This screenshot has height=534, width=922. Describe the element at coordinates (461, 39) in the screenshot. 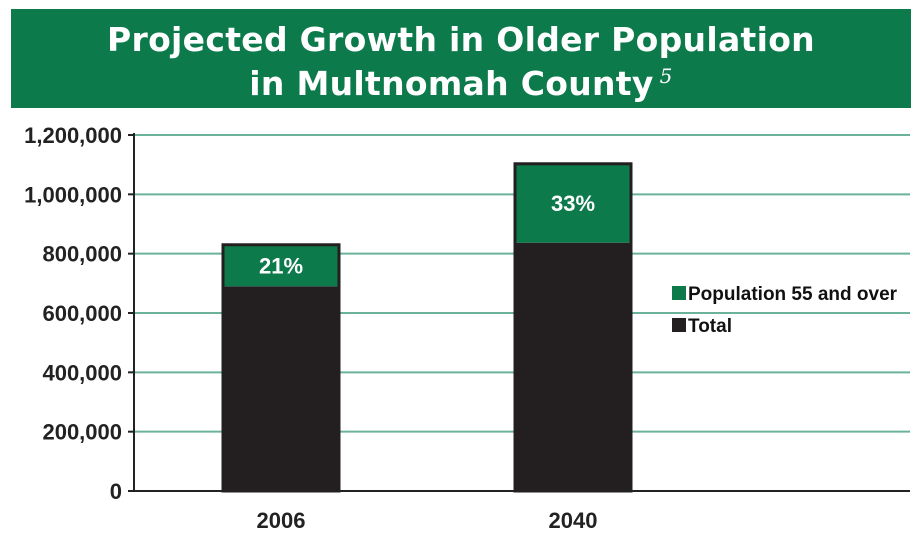

I see `chart-title-line-1: Projected Growth in Older Population` at that location.